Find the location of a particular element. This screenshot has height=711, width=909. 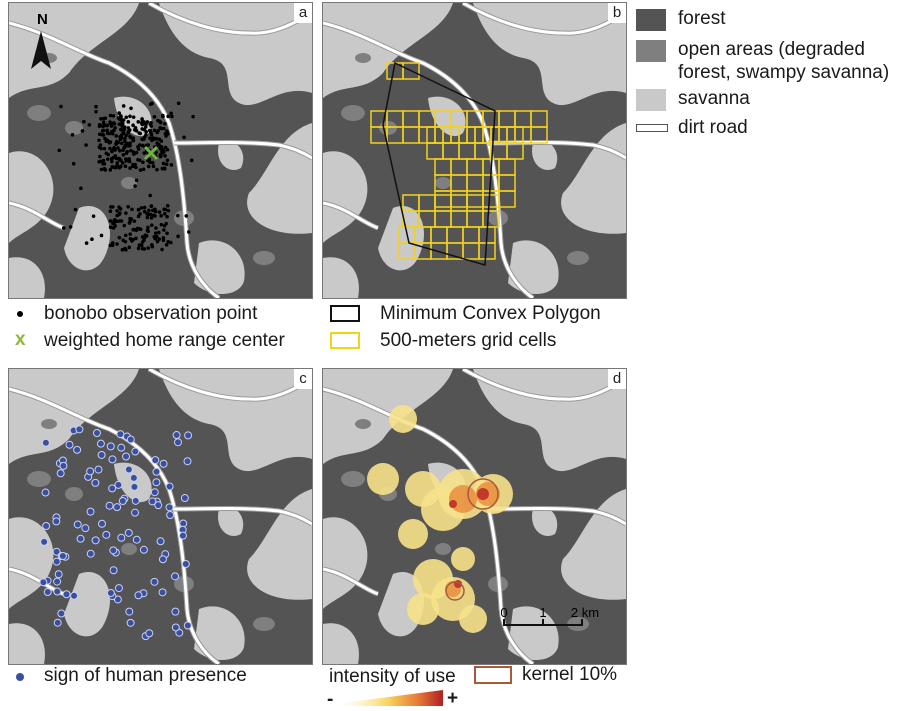

dirt-road-swatch is located at coordinates (652, 128).